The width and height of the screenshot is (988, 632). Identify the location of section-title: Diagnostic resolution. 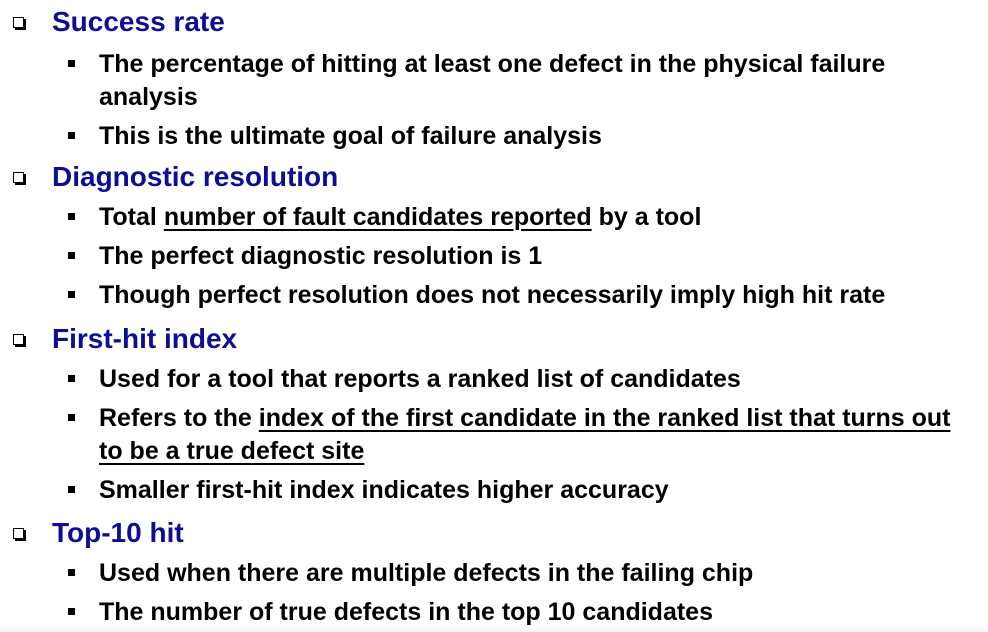
(195, 176).